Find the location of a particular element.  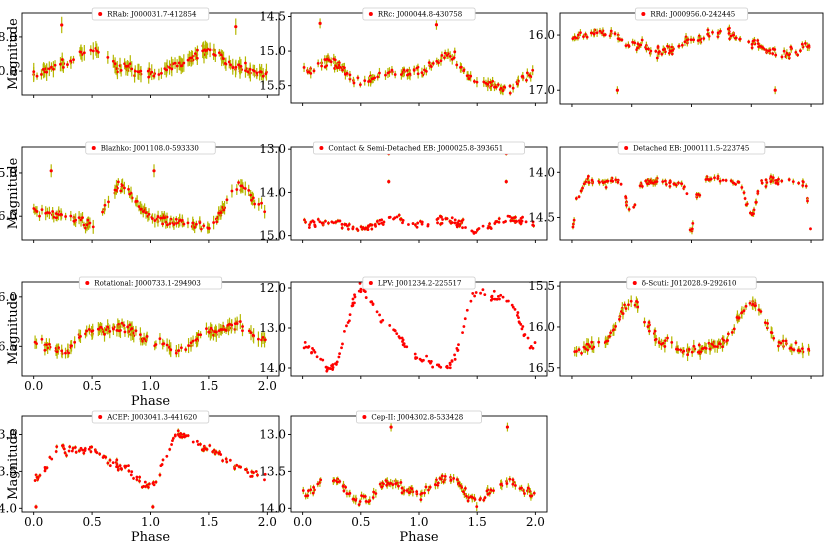

legend-label: Cep-II: J004302.8-533428 is located at coordinates (417, 418).